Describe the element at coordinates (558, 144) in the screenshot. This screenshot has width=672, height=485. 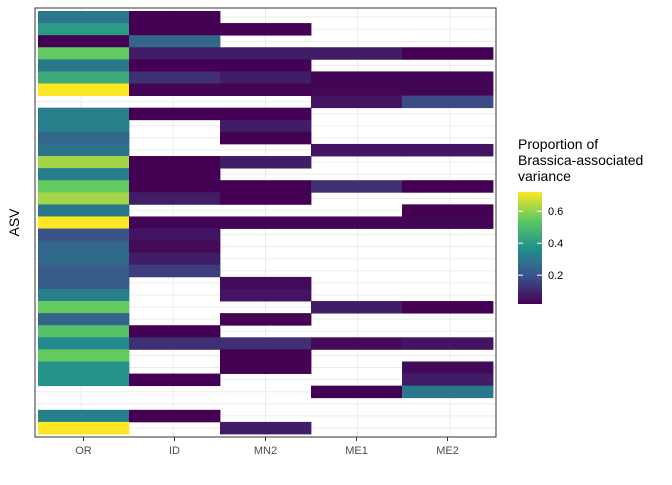
I see `legend-title-line: Proportion of` at that location.